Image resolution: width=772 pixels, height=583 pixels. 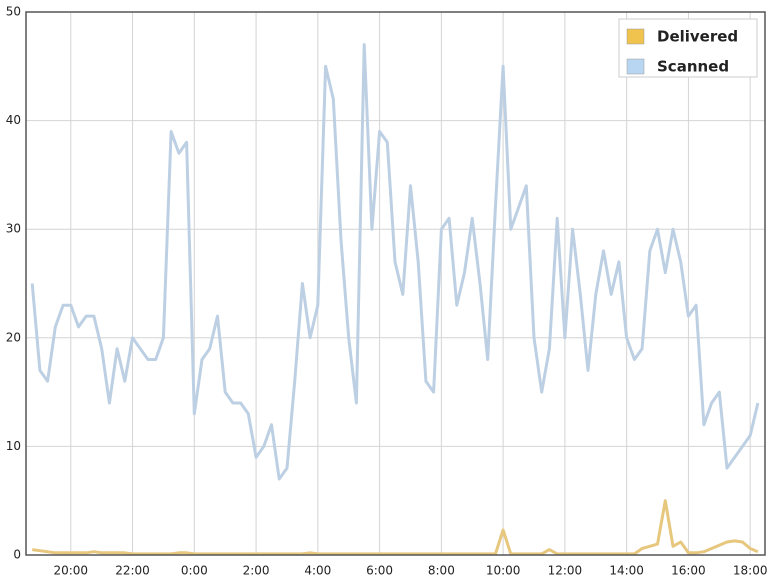 What do you see at coordinates (626, 571) in the screenshot?
I see `x-tick-label: 14:00` at bounding box center [626, 571].